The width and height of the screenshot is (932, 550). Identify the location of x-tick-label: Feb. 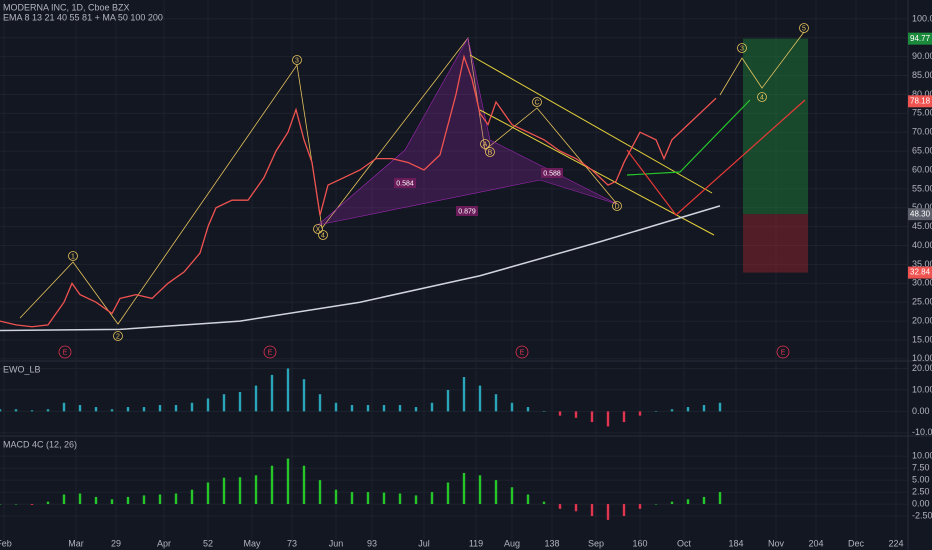
(6, 543).